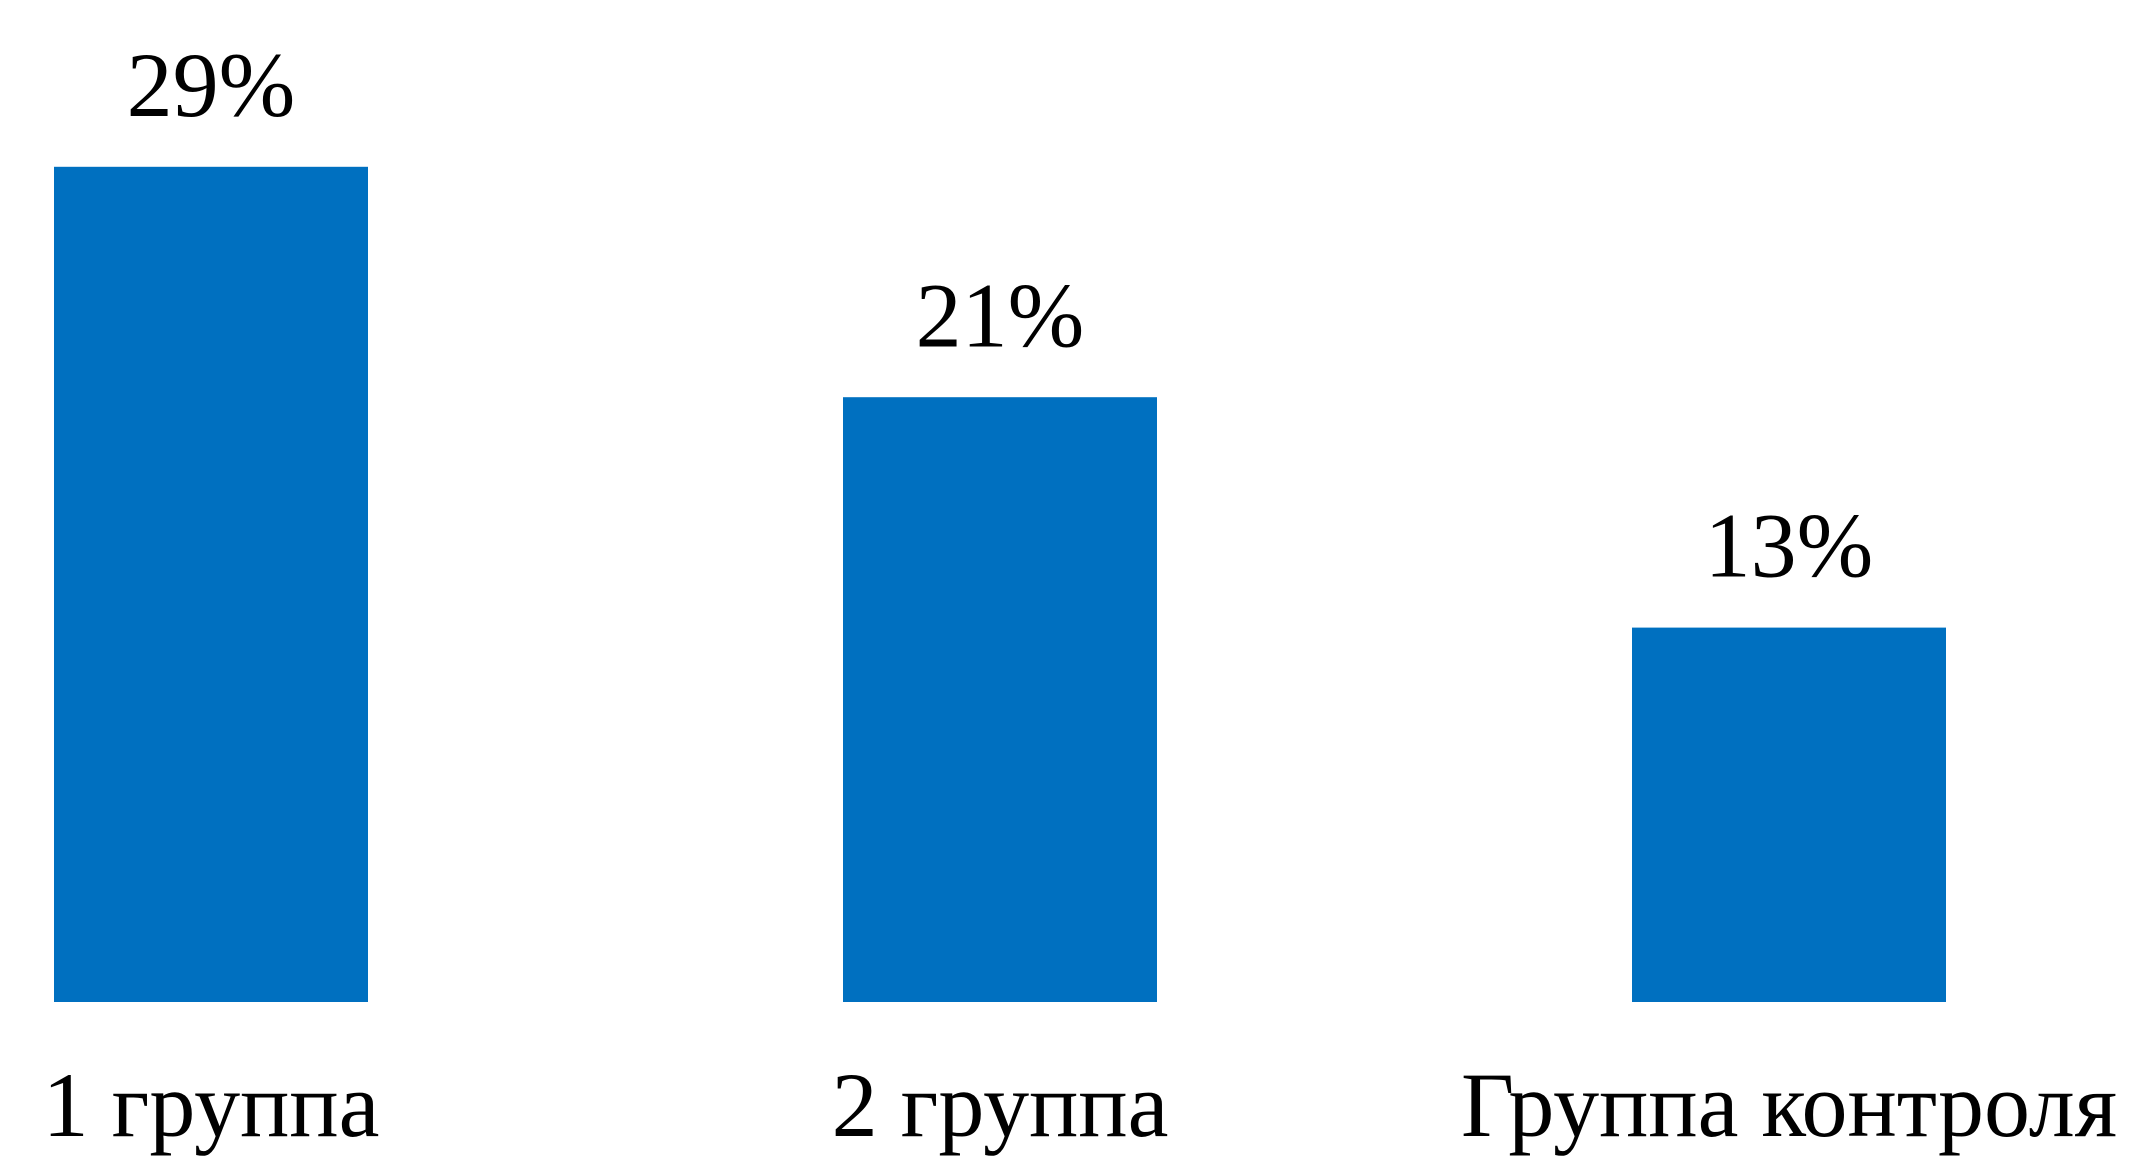  Describe the element at coordinates (1789, 546) in the screenshot. I see `value-label: 13%` at that location.